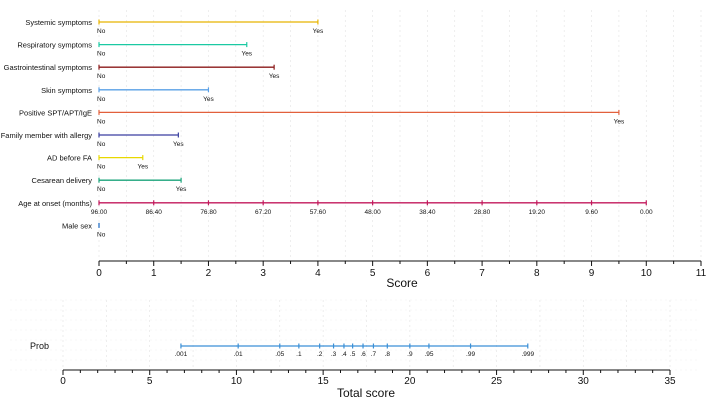 This screenshot has height=400, width=709. What do you see at coordinates (482, 273) in the screenshot?
I see `score-tick-label: 7` at bounding box center [482, 273].